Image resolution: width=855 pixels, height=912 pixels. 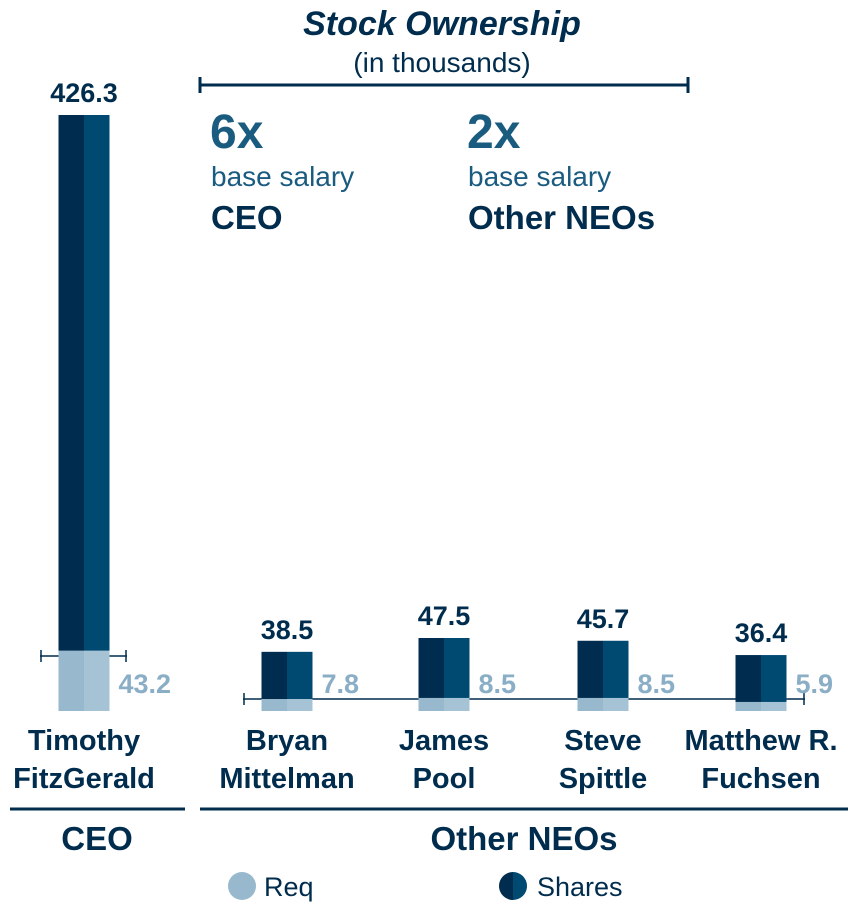 I want to click on legend-item-shares: Shares, so click(x=561, y=887).